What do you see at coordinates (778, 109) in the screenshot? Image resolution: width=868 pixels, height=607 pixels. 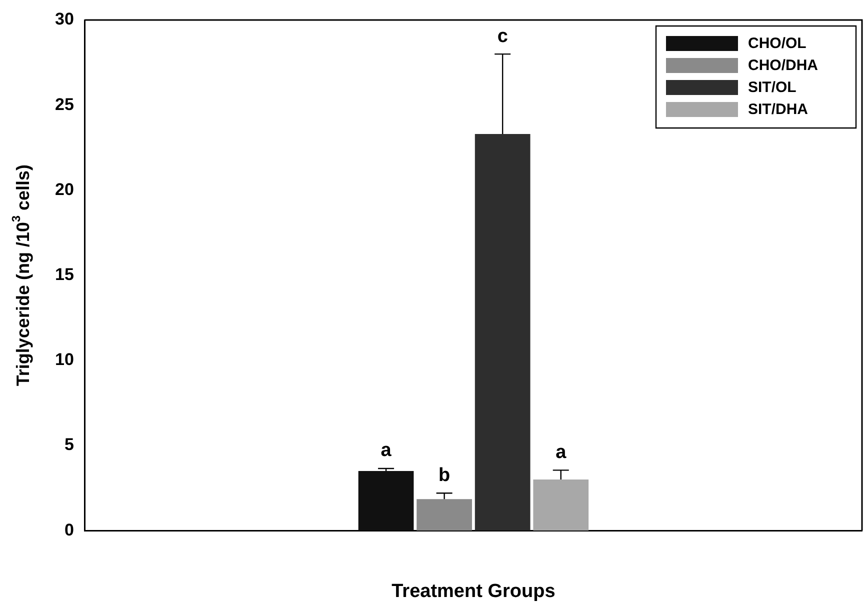 I see `legend-label: SIT/DHA` at bounding box center [778, 109].